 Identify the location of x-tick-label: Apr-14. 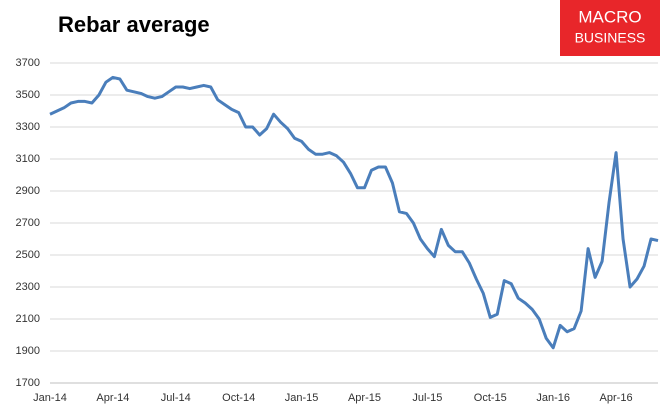
(112, 398).